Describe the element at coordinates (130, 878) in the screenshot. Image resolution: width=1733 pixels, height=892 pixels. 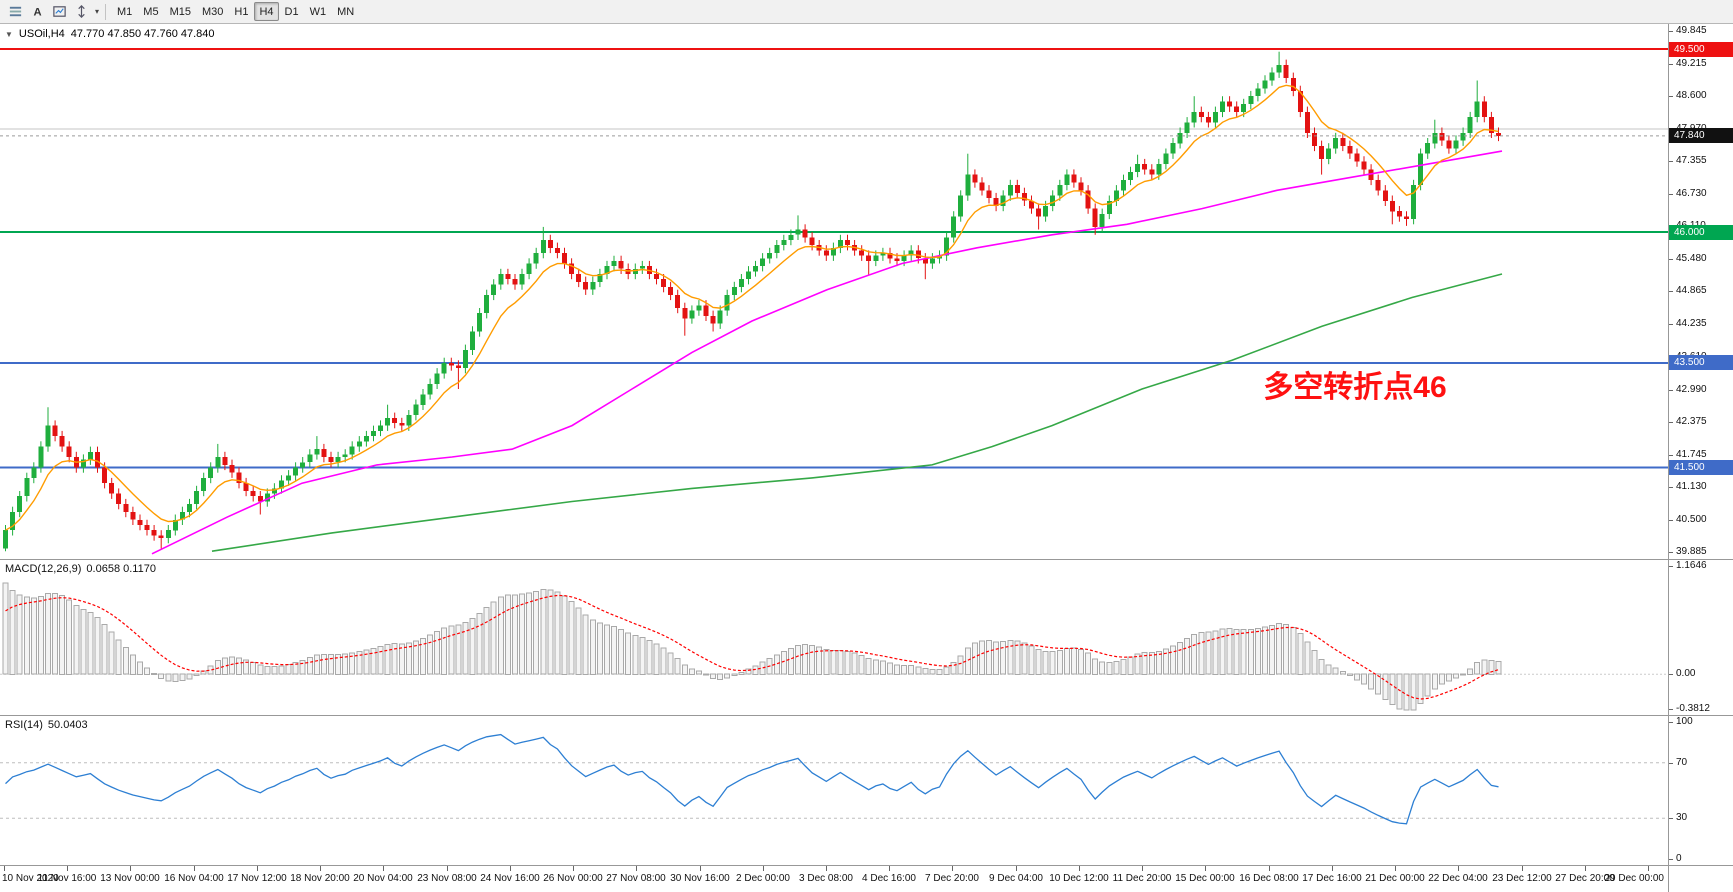
I see `time-label: 13 Nov 00:00` at that location.